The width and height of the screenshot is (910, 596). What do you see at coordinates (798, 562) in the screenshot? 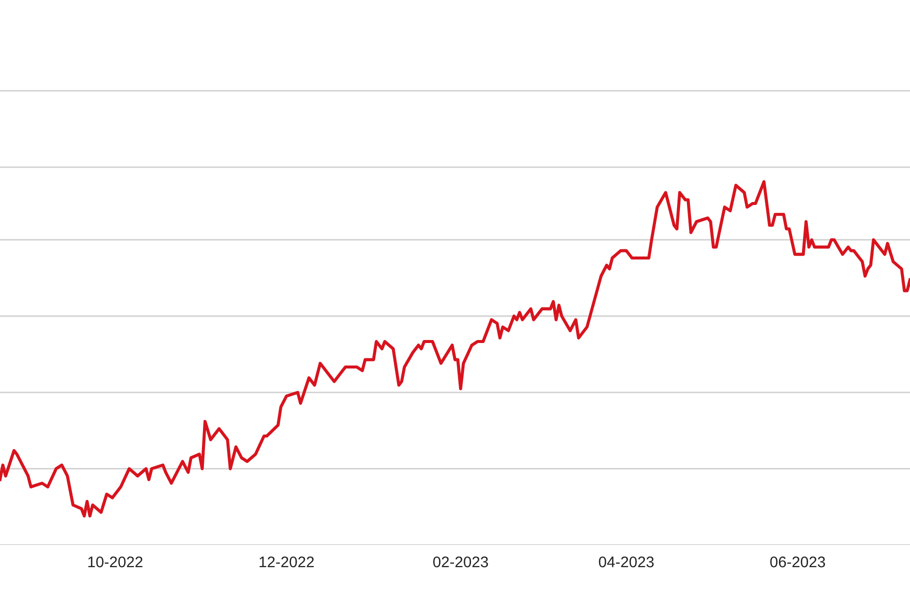
I see `x-tick-label: 06-2023` at bounding box center [798, 562].